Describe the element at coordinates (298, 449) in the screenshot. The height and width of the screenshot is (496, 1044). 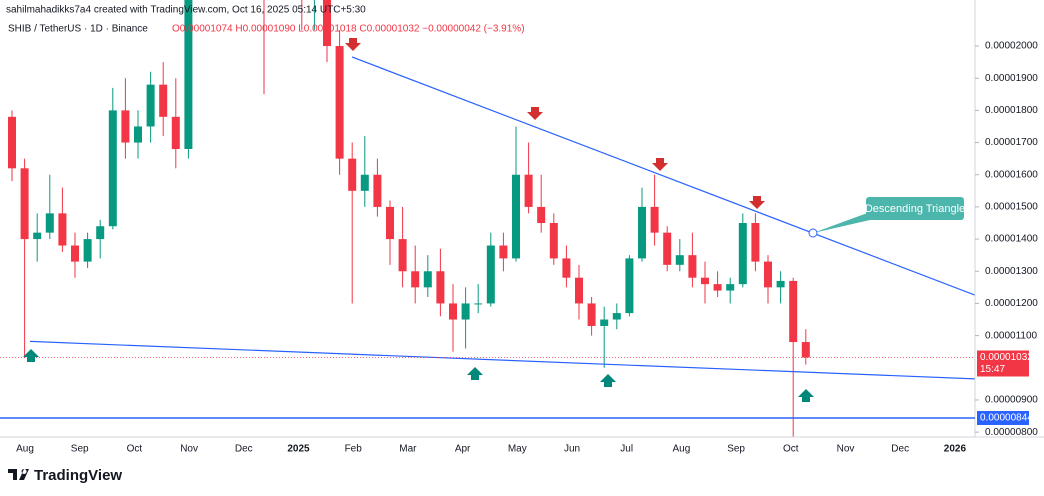
I see `x-tick-label: 2025` at that location.